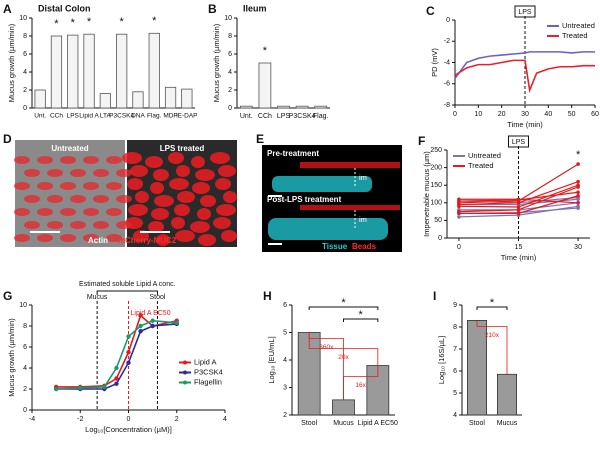 The image size is (600, 457). I want to click on x-tick-label: CCh, so click(265, 116).